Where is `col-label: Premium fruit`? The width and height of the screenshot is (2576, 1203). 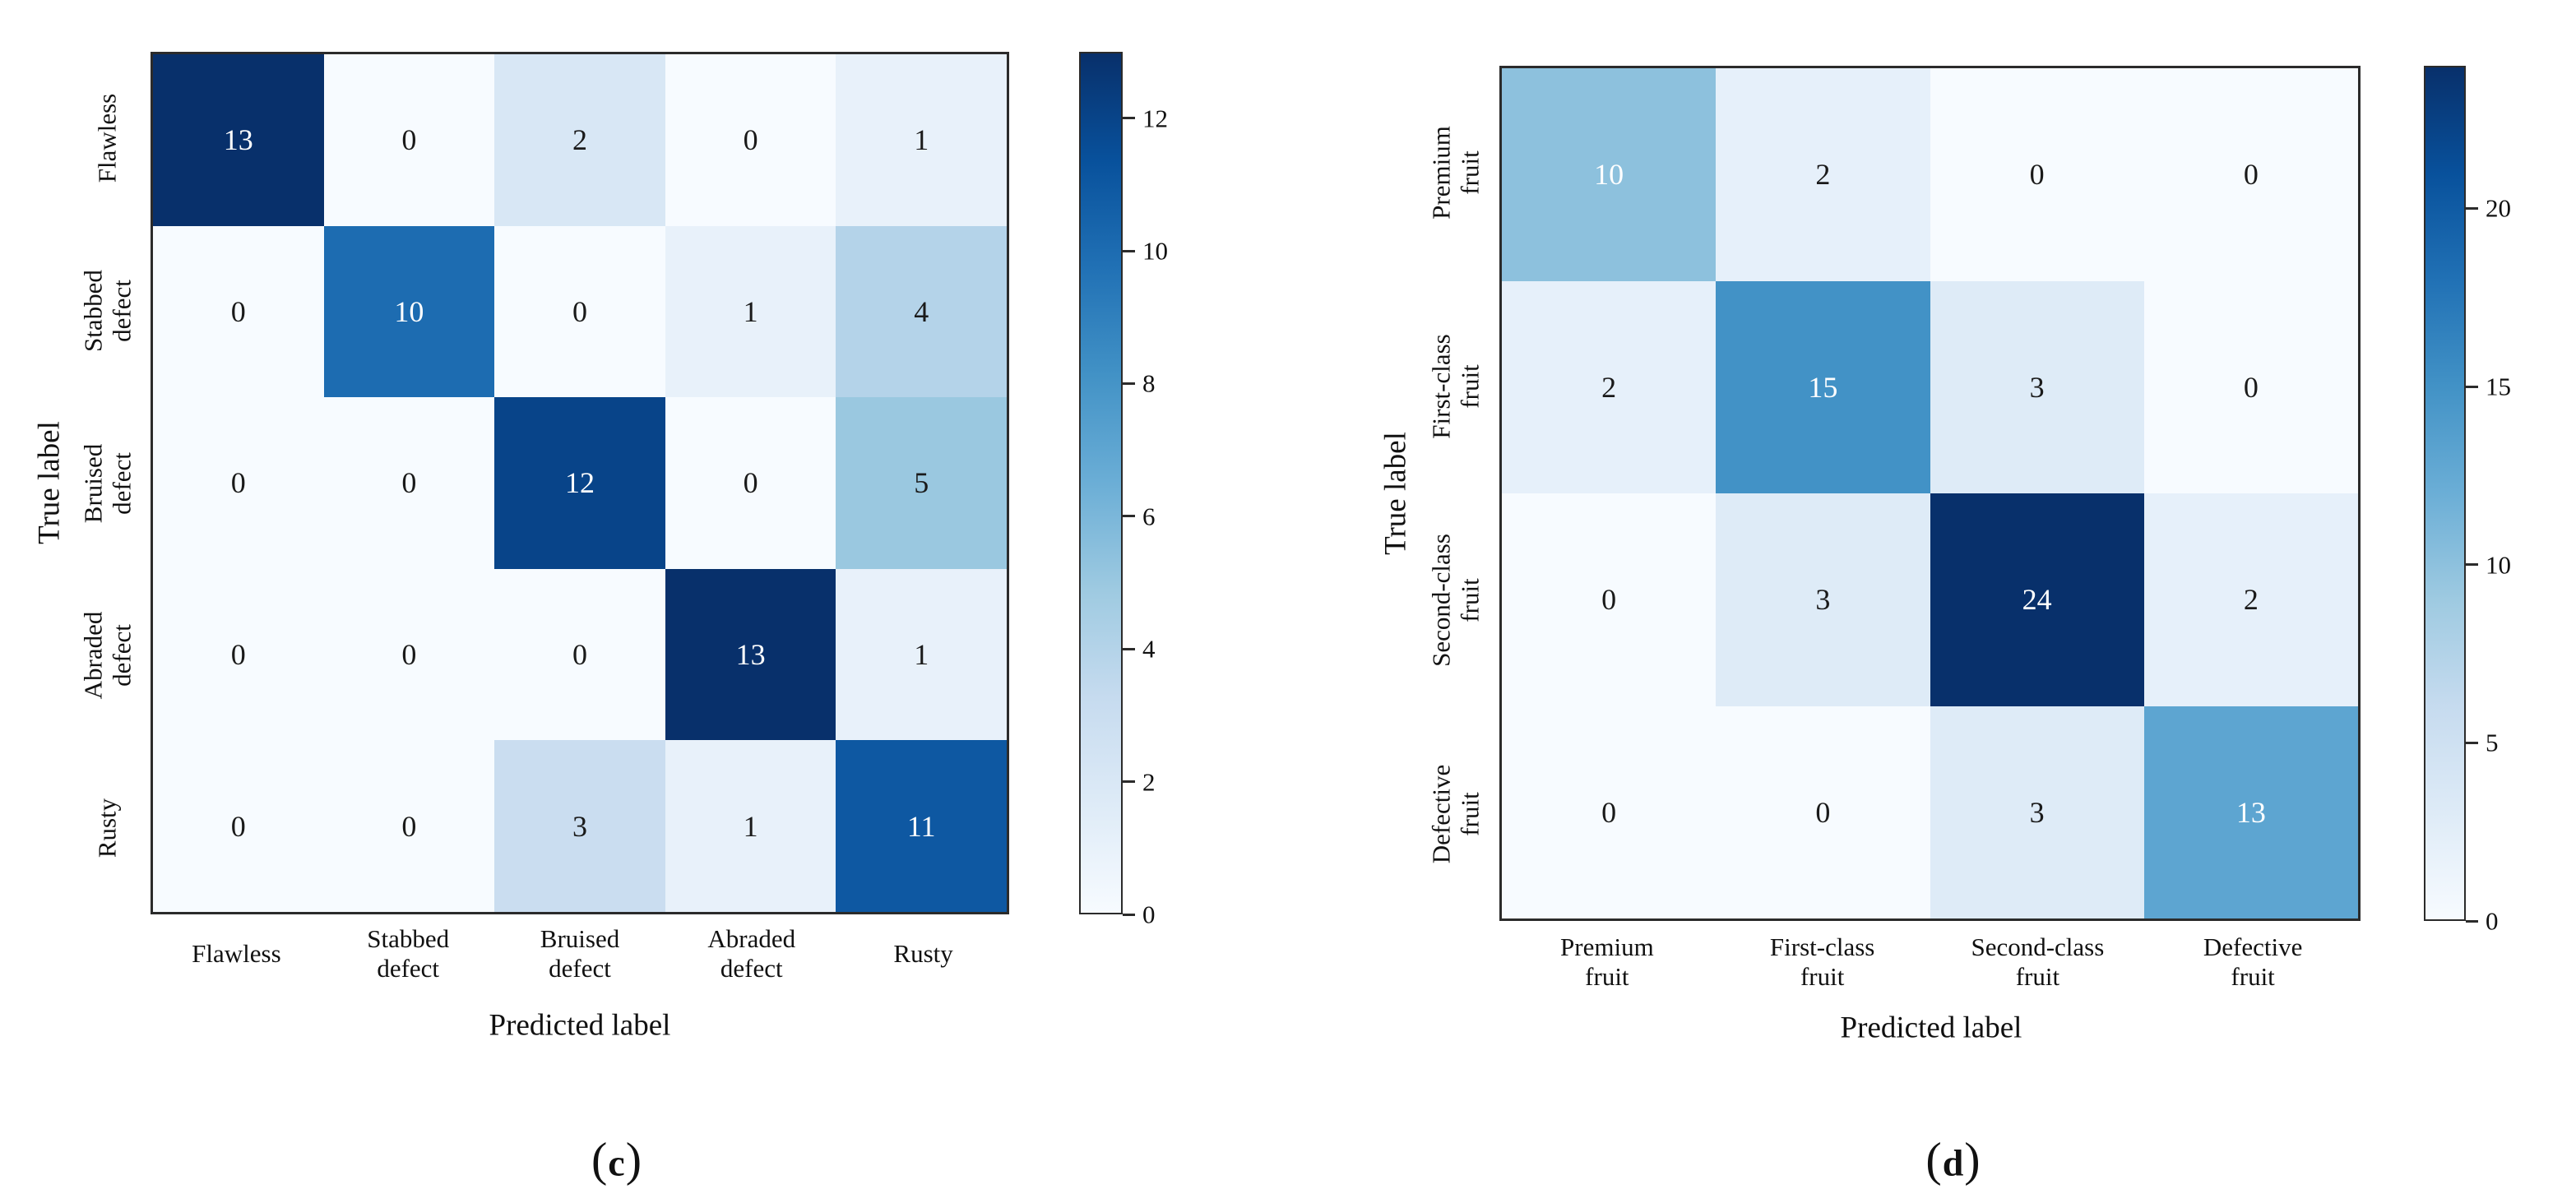 col-label: Premium fruit is located at coordinates (1607, 962).